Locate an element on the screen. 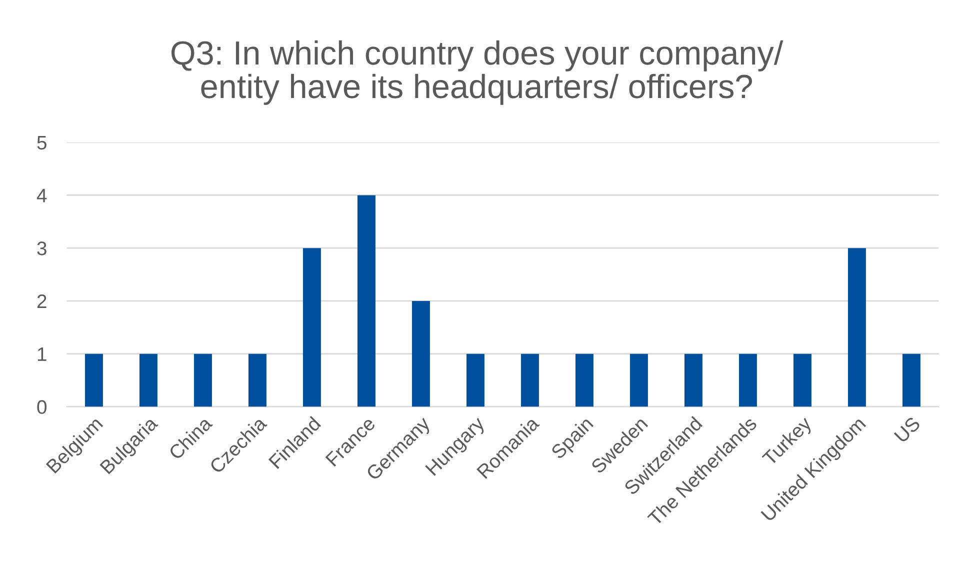  x-tick-label: US is located at coordinates (907, 430).